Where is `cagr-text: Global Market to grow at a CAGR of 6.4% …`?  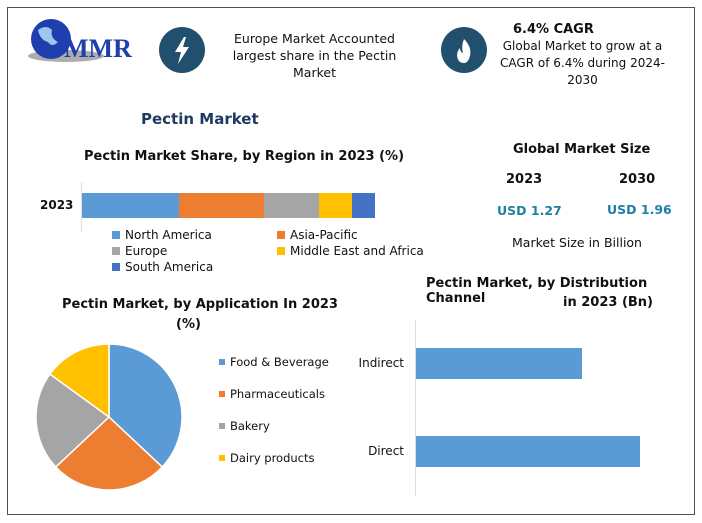
cagr-text: Global Market to grow at a CAGR of 6.4% … is located at coordinates (582, 63).